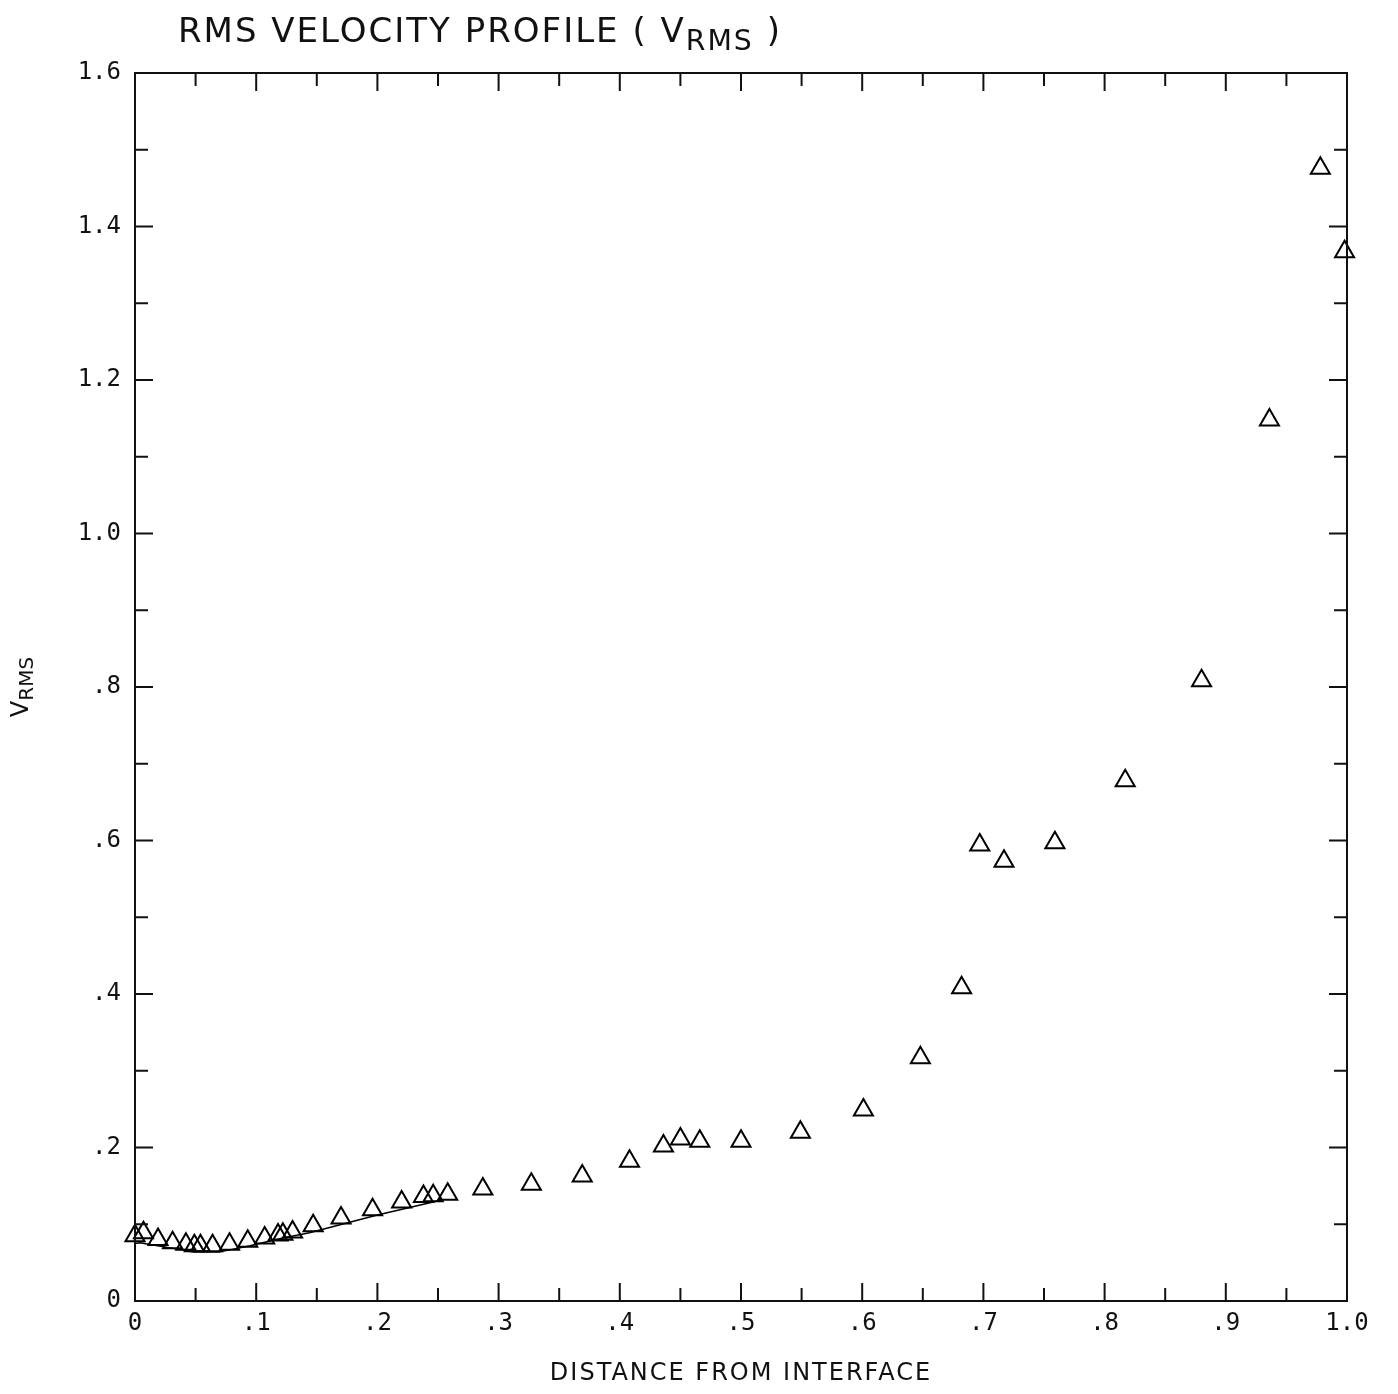 This screenshot has width=1398, height=1394. I want to click on x-tick-label: 1.0, so click(1347, 1321).